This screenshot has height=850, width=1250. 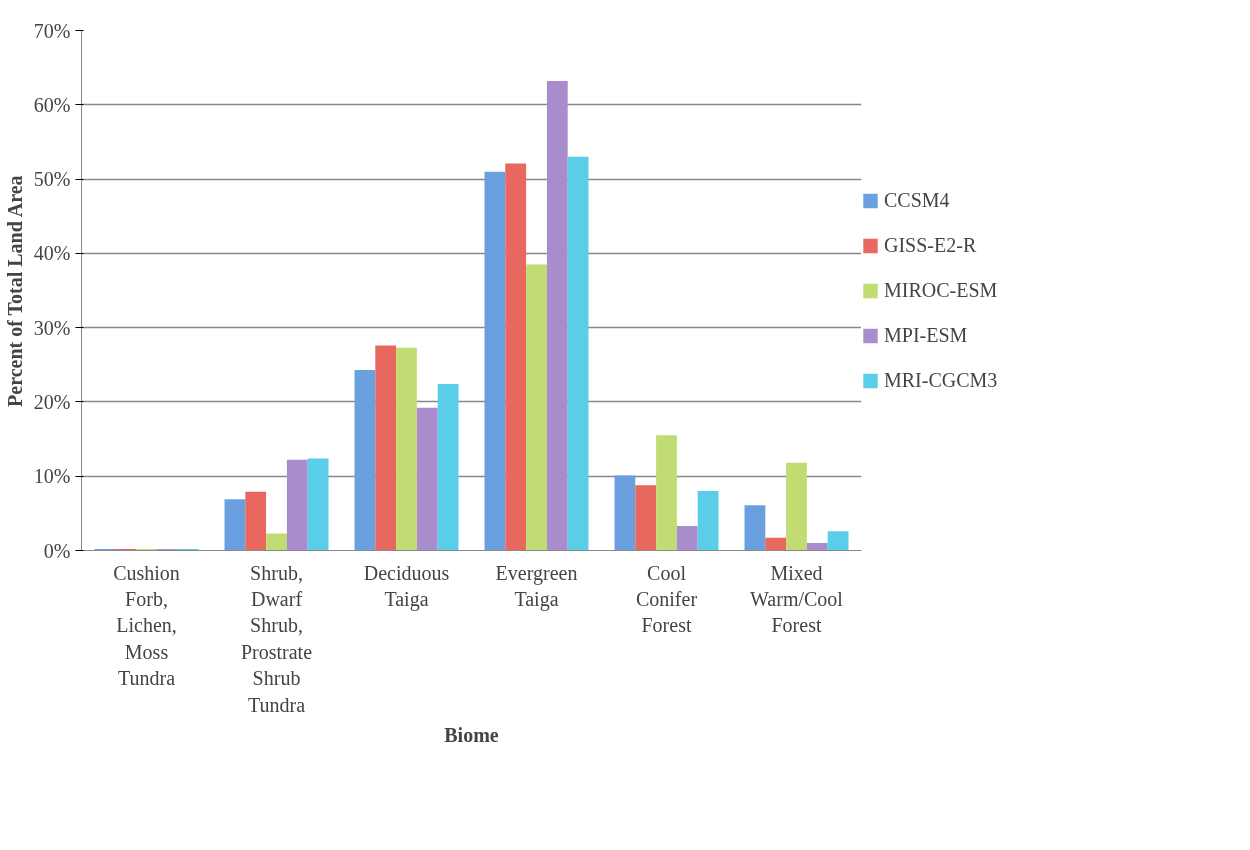 What do you see at coordinates (917, 200) in the screenshot?
I see `legend-label: CCSM4` at bounding box center [917, 200].